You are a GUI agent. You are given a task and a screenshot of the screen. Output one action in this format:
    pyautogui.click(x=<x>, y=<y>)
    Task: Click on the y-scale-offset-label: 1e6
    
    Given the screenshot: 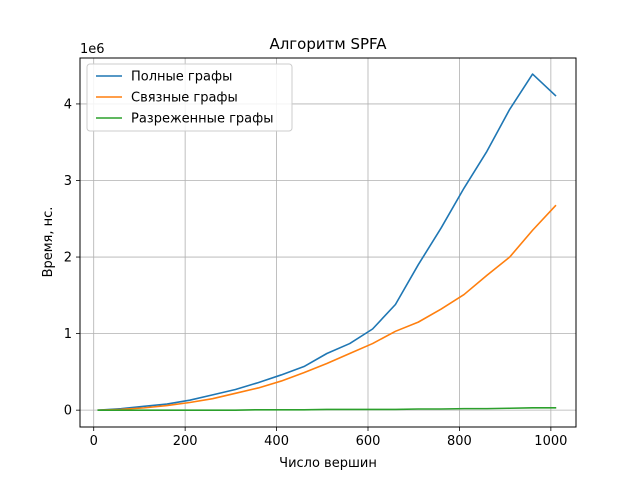 What is the action you would take?
    pyautogui.click(x=92, y=49)
    